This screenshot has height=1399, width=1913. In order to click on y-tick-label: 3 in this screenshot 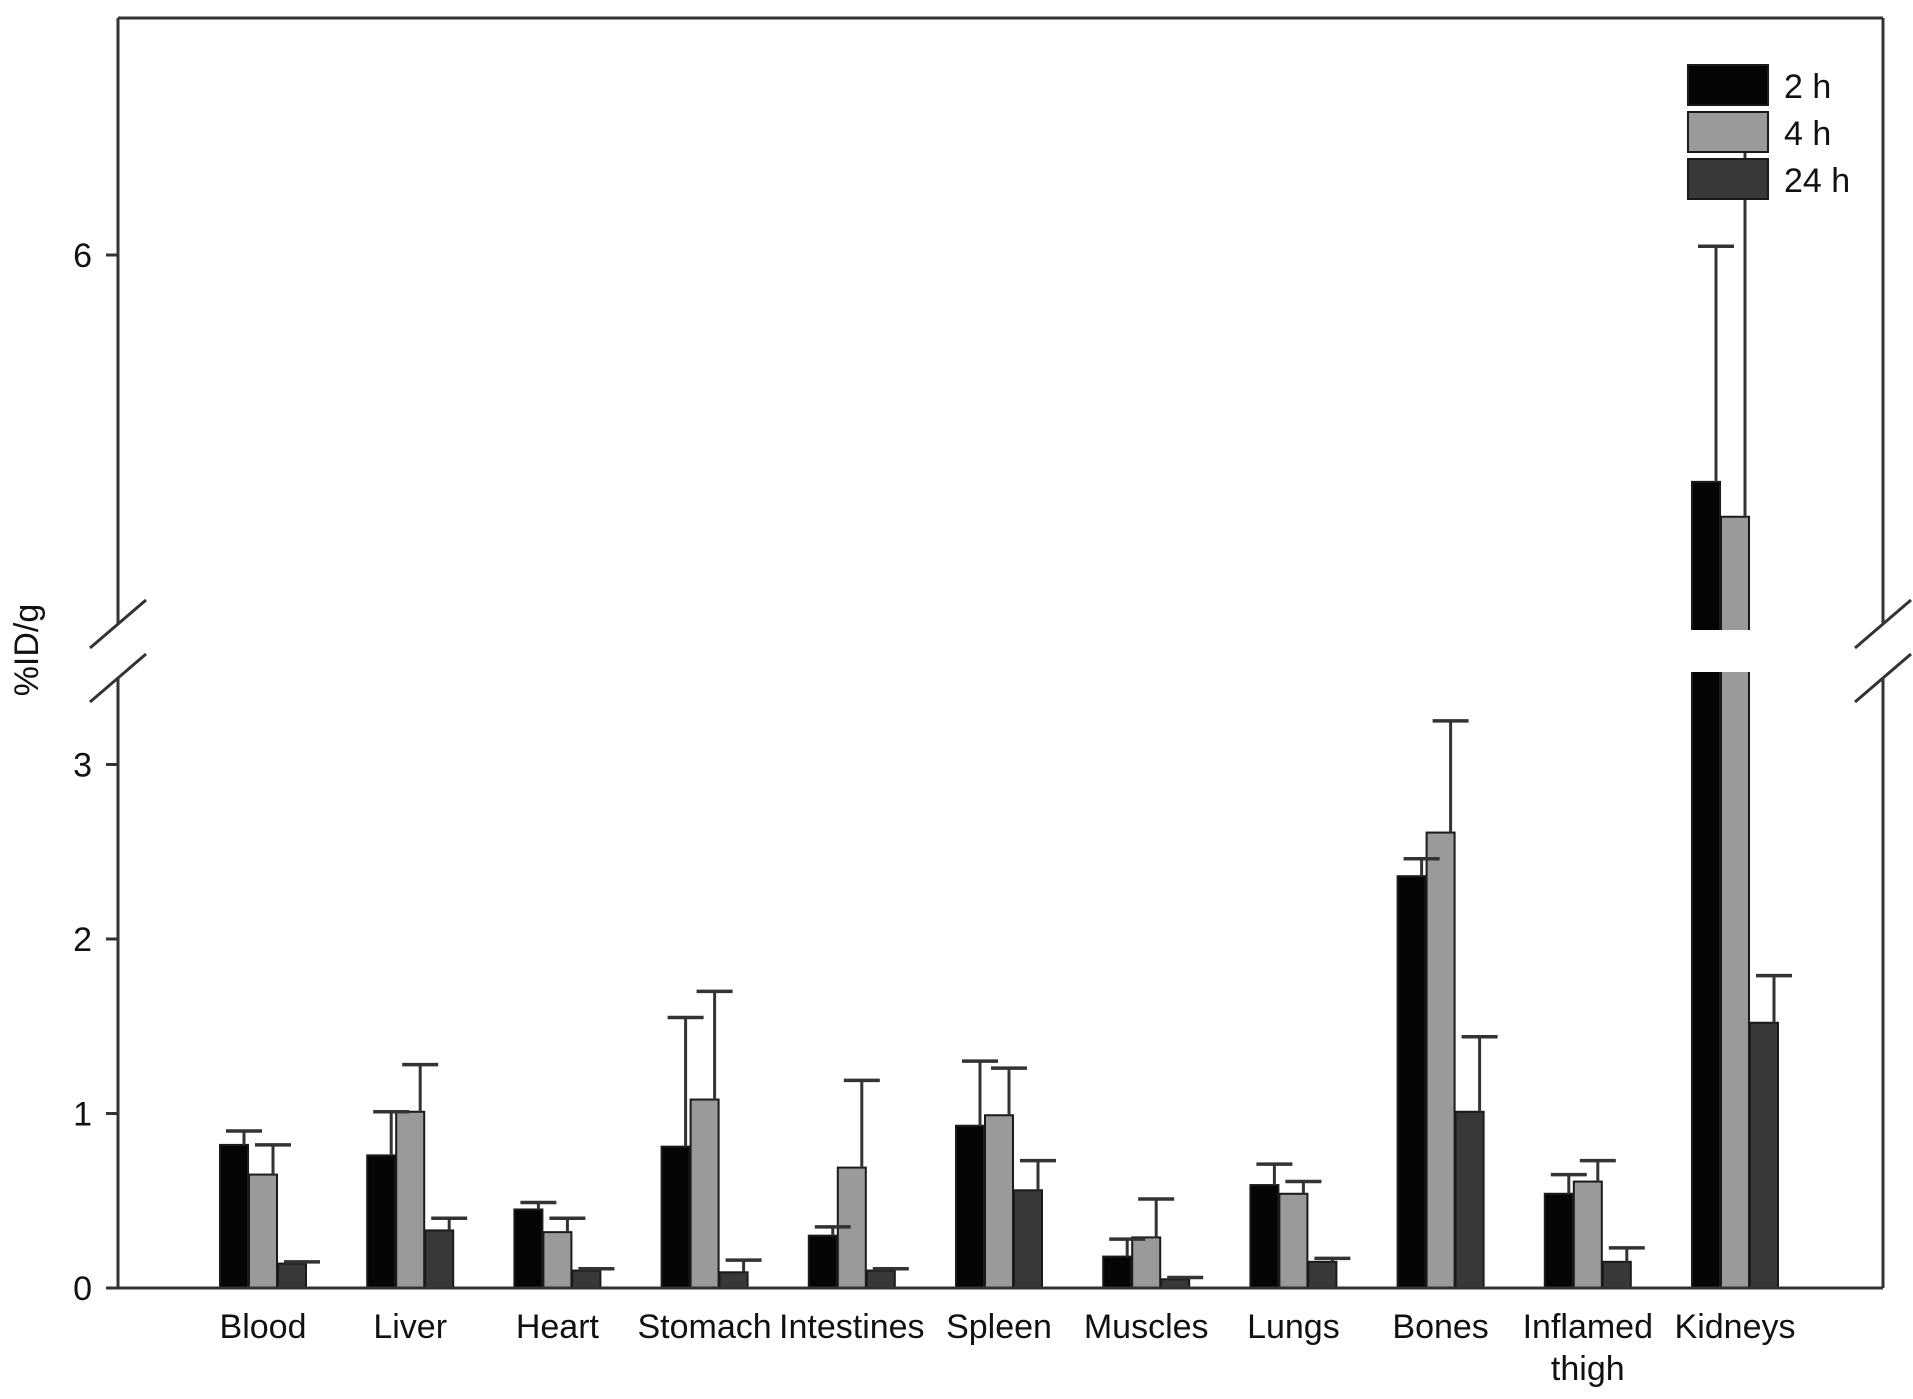, I will do `click(82, 766)`.